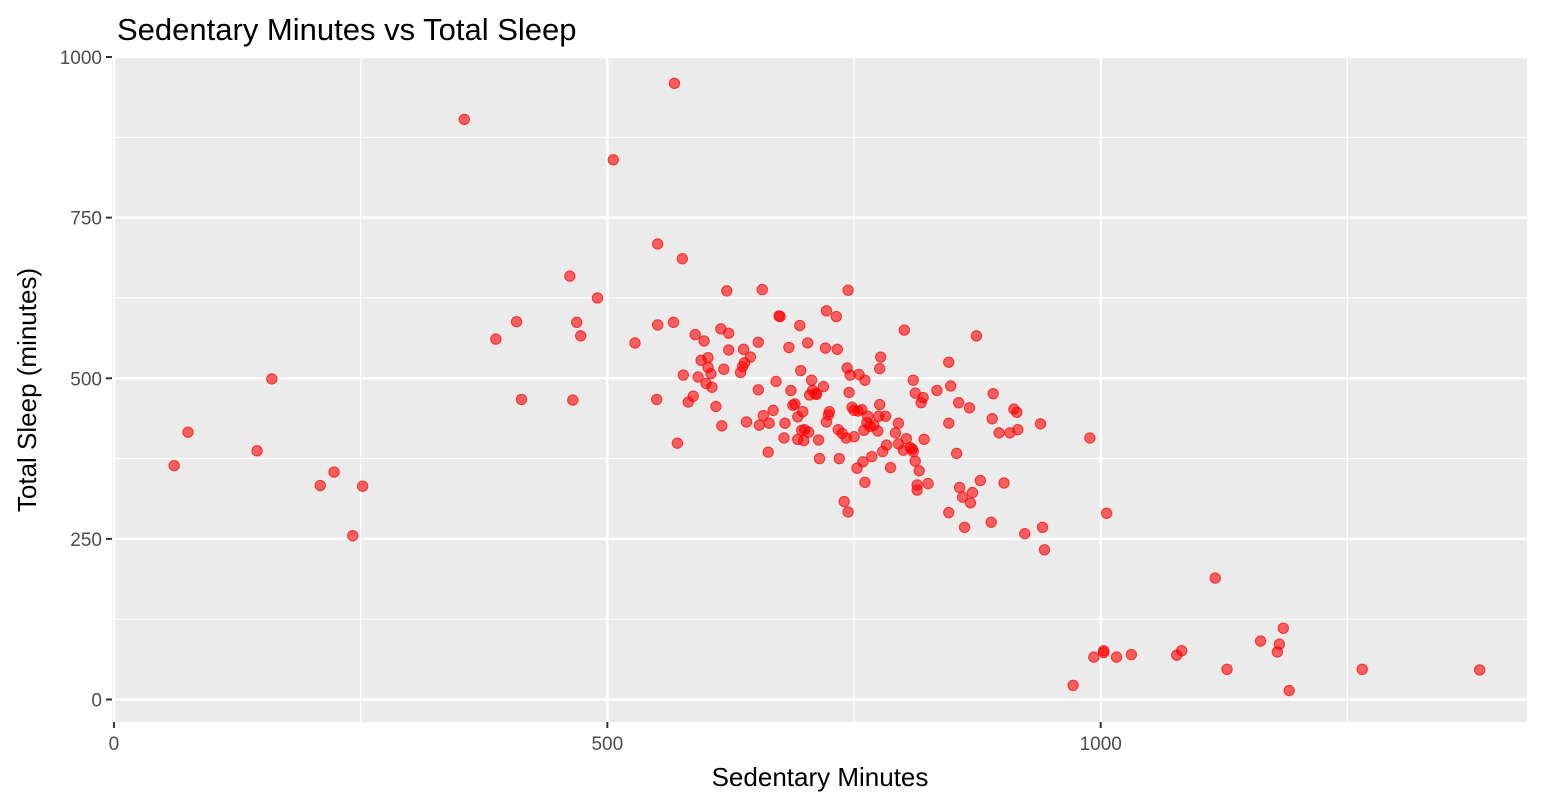 This screenshot has height=810, width=1542. What do you see at coordinates (615, 738) in the screenshot?
I see `x-axis: 0 500 1000` at bounding box center [615, 738].